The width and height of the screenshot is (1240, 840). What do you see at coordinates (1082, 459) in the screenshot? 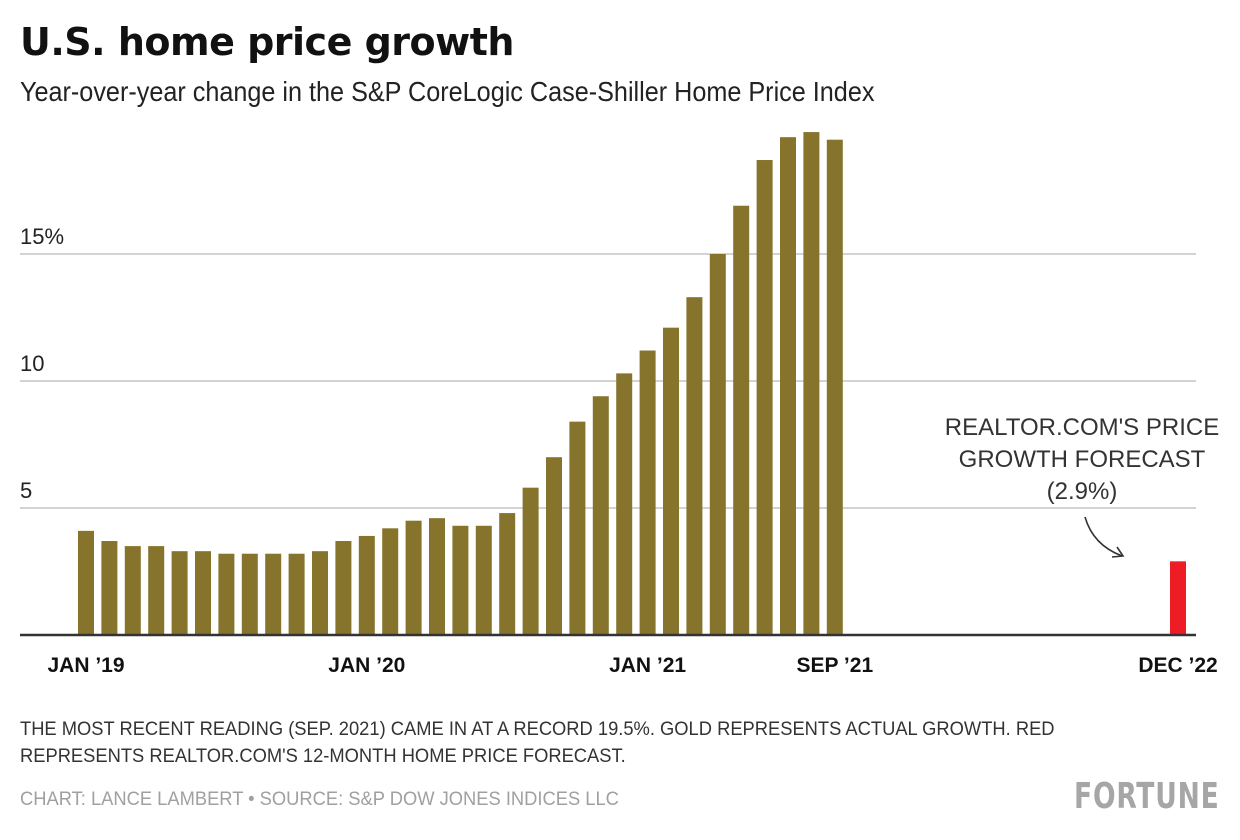
I see `annotation-line-2: GROWTH FORECAST` at bounding box center [1082, 459].